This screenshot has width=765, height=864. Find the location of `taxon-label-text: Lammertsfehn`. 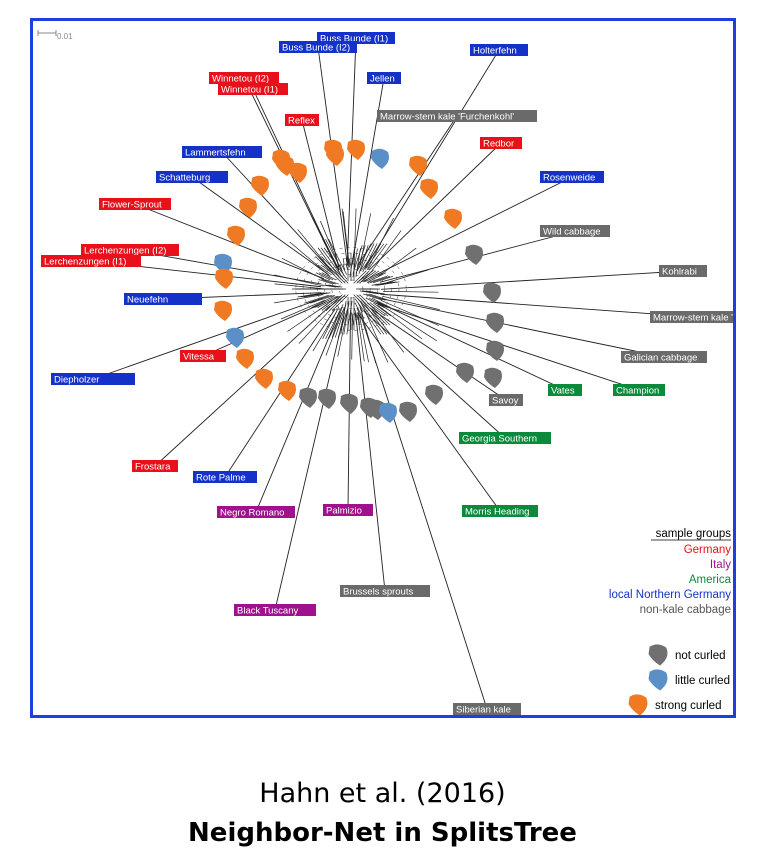

taxon-label-text: Lammertsfehn is located at coordinates (215, 153).